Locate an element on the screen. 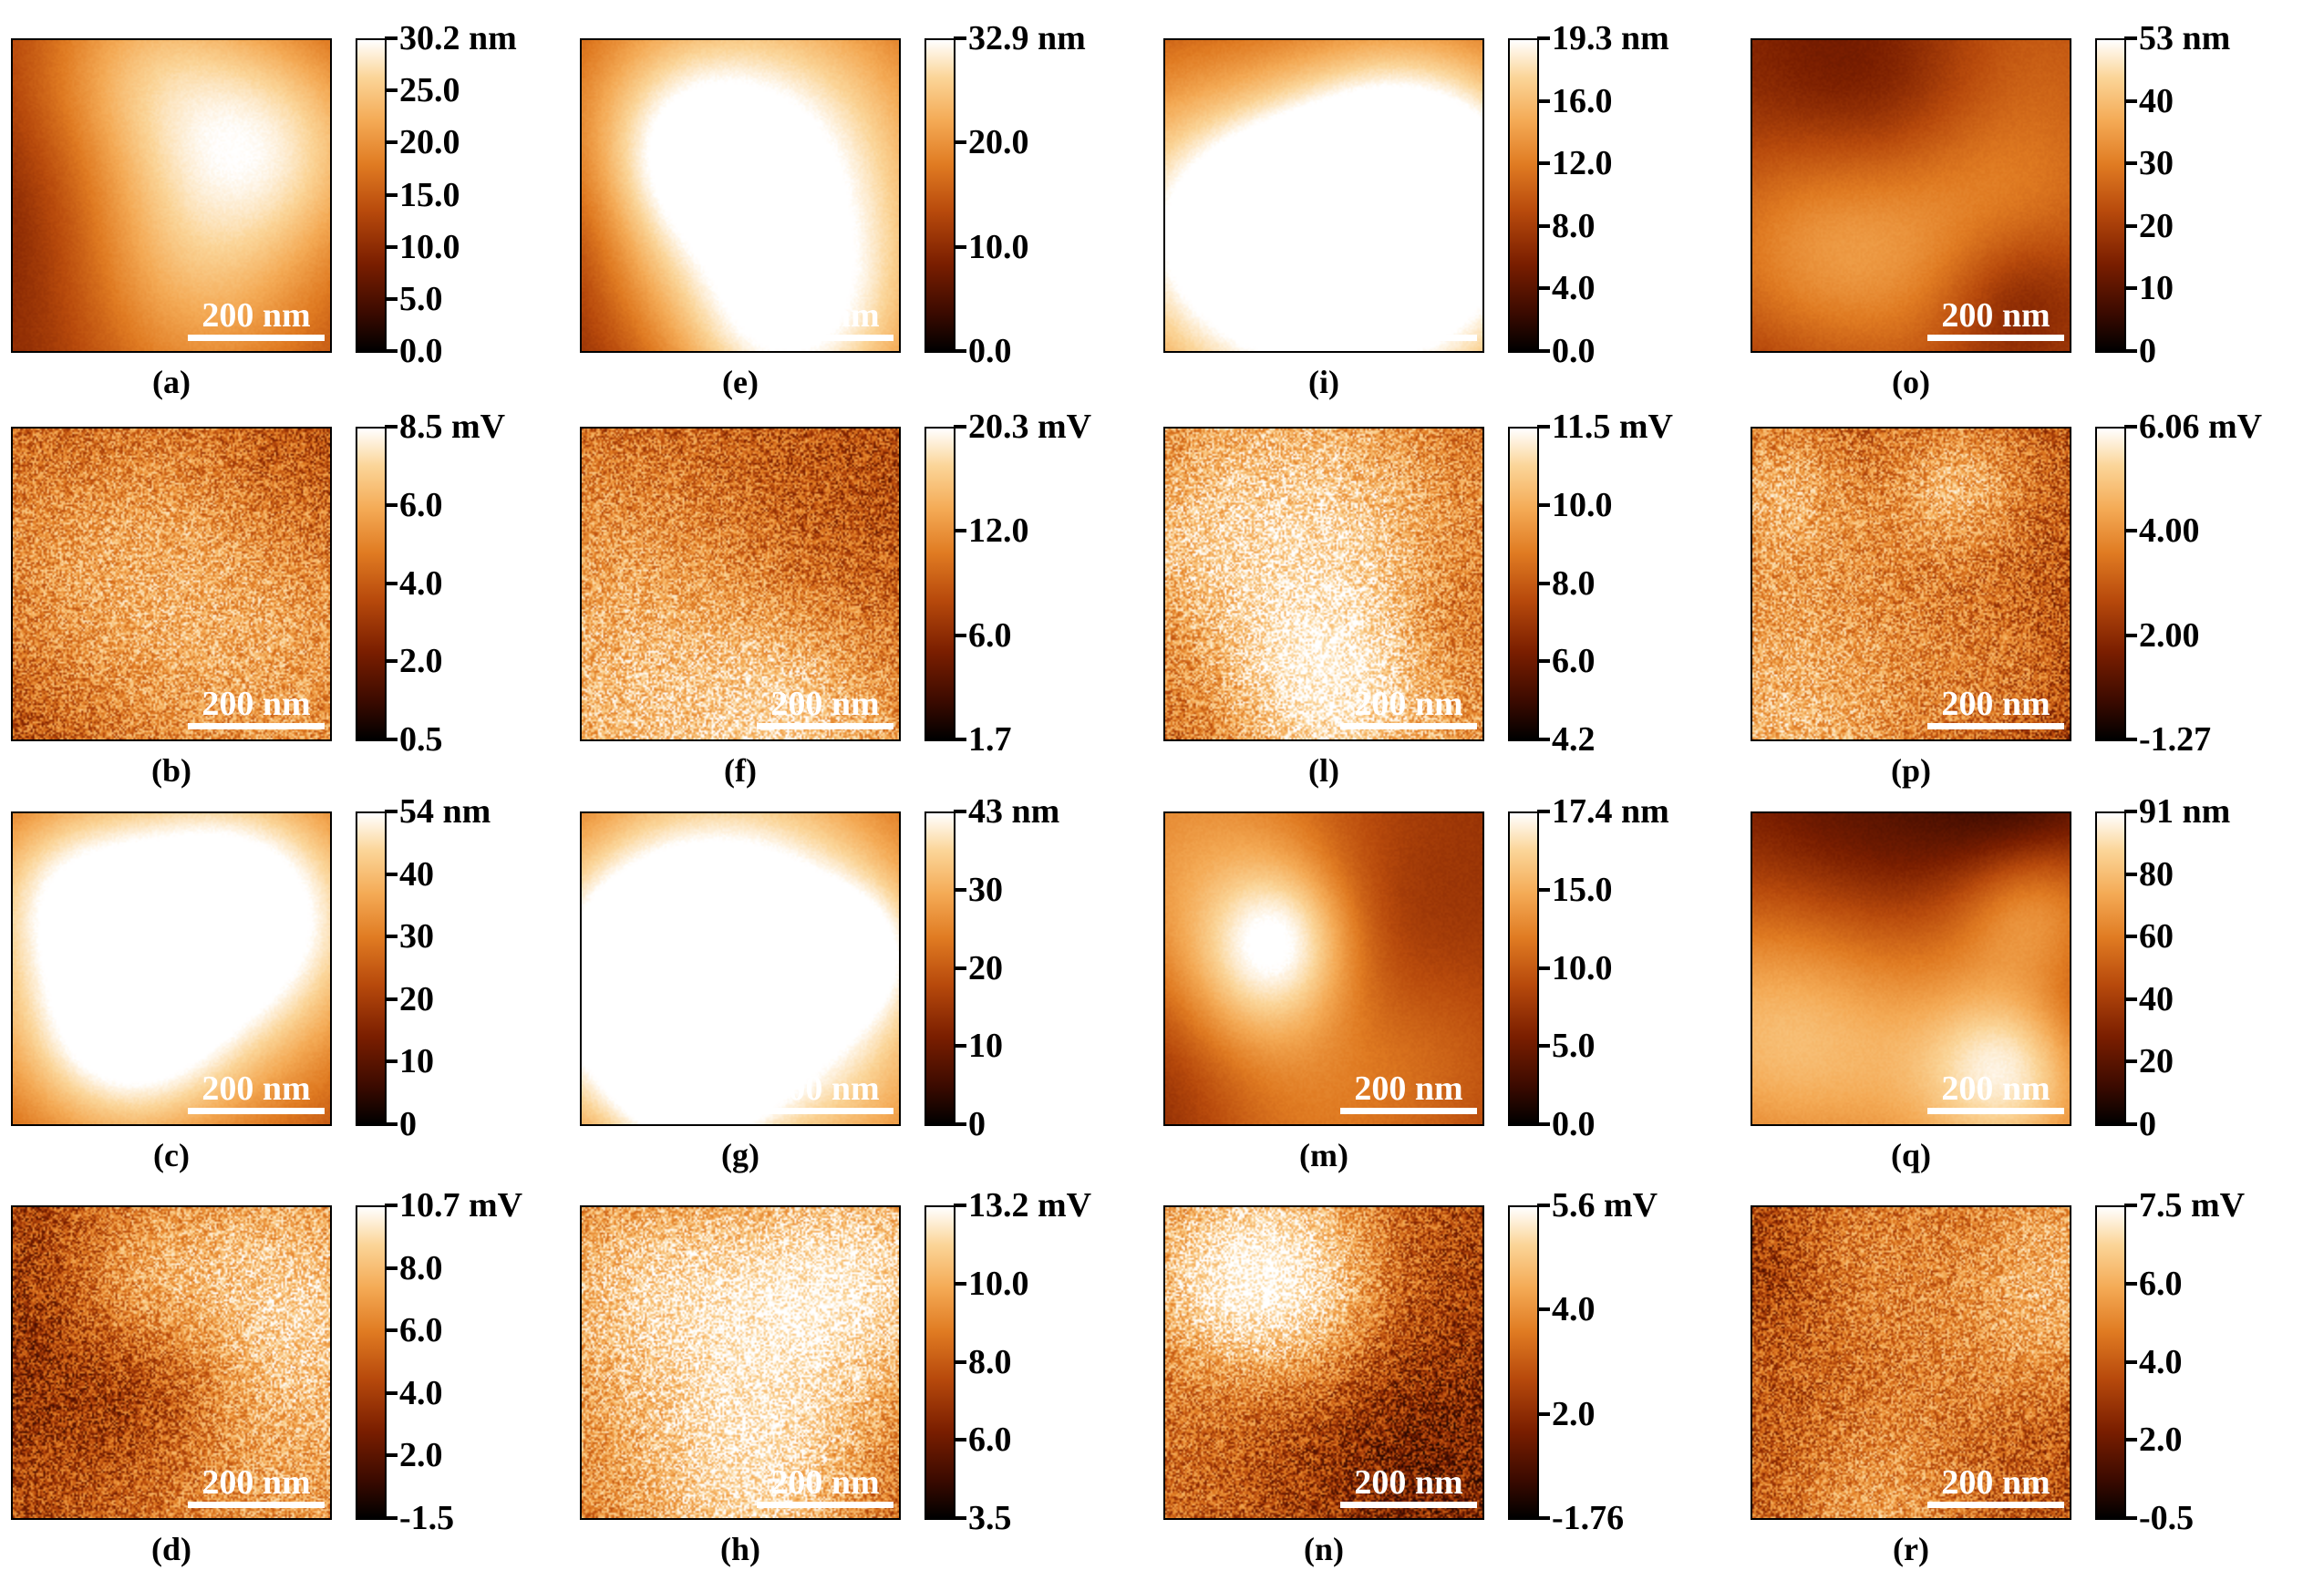 This screenshot has width=2324, height=1581. panel-label: (m) is located at coordinates (1323, 1155).